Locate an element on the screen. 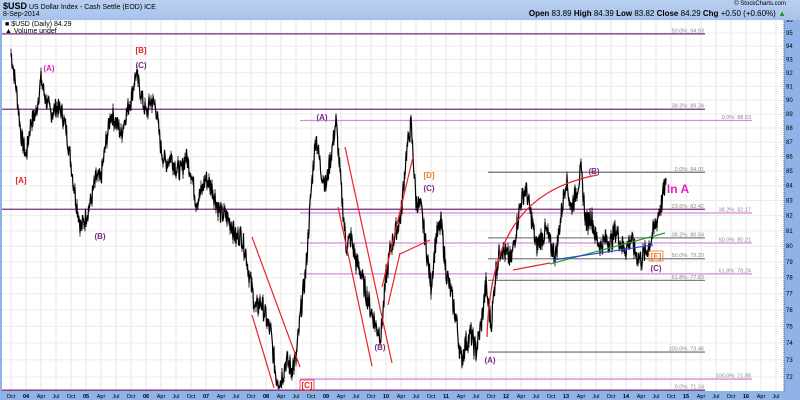  wave-label: [D] is located at coordinates (428, 175).